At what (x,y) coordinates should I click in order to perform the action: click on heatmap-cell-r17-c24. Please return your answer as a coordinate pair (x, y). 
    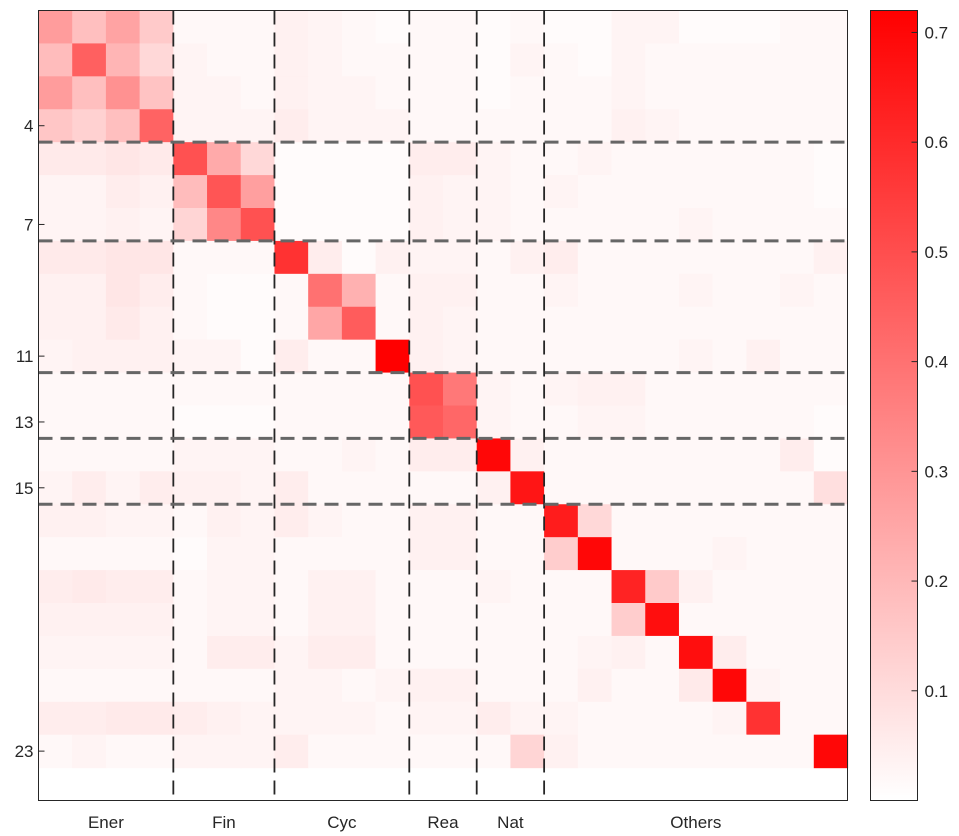
    Looking at the image, I should click on (831, 554).